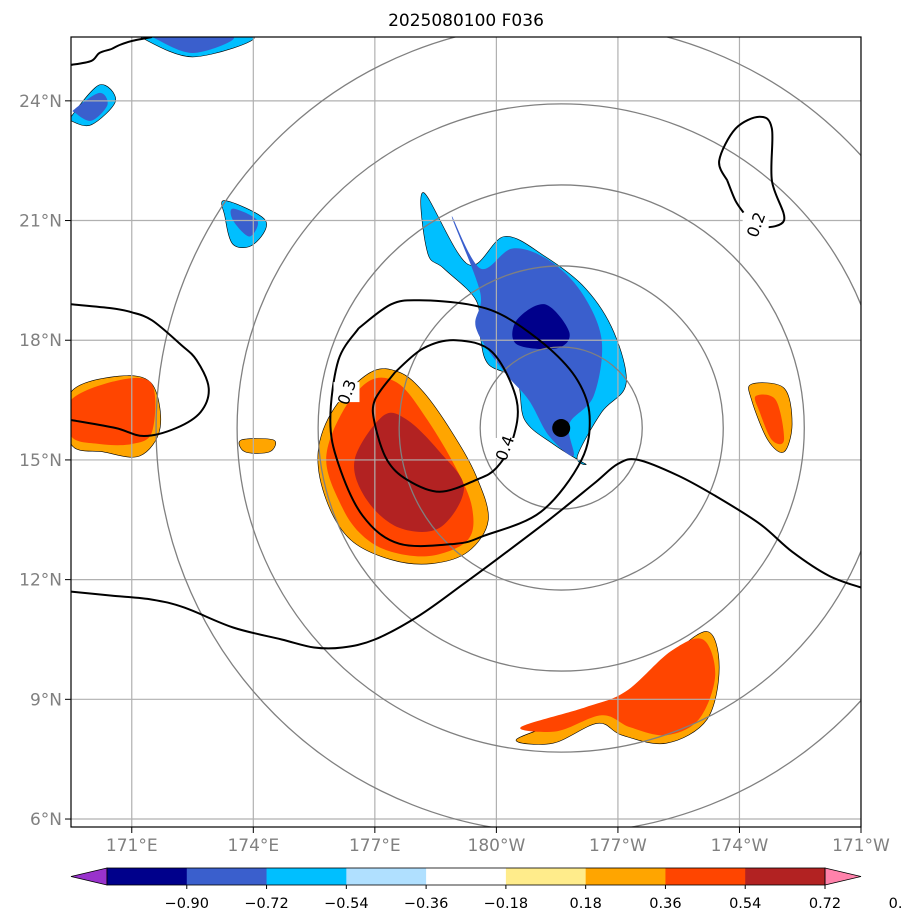 Image resolution: width=902 pixels, height=924 pixels. What do you see at coordinates (861, 846) in the screenshot?
I see `x-tick-label-6: 171°W` at bounding box center [861, 846].